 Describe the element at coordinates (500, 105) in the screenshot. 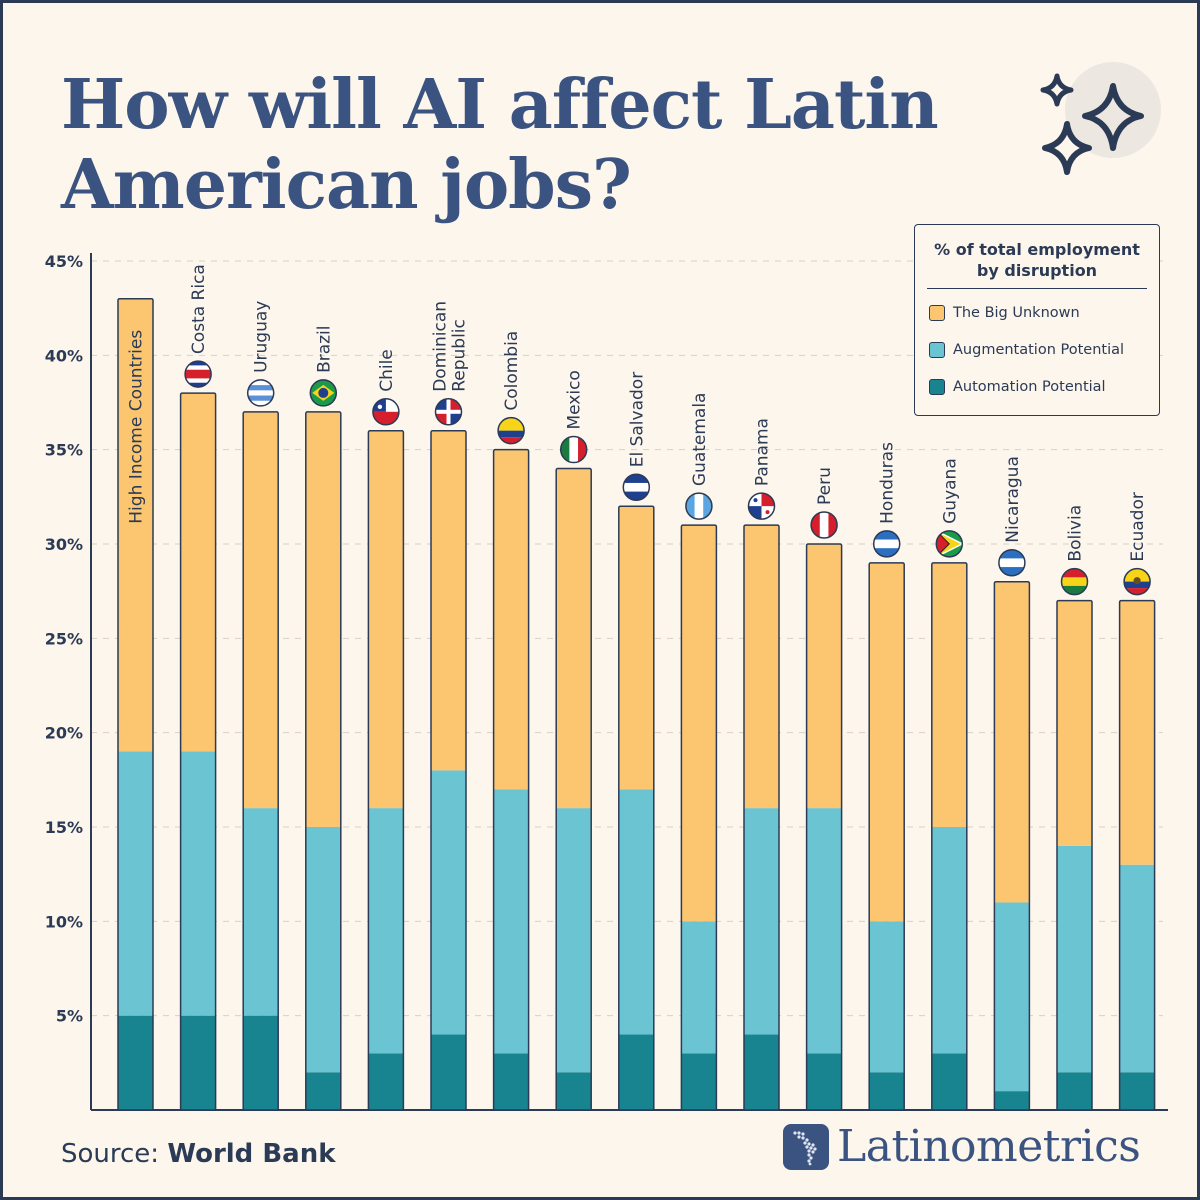

I see `title-line-1: How will AI affect Latin` at that location.